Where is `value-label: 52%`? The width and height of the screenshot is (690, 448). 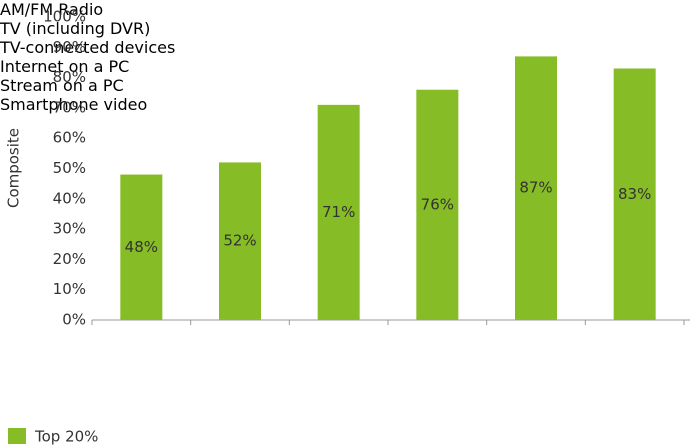 value-label: 52% is located at coordinates (239, 241).